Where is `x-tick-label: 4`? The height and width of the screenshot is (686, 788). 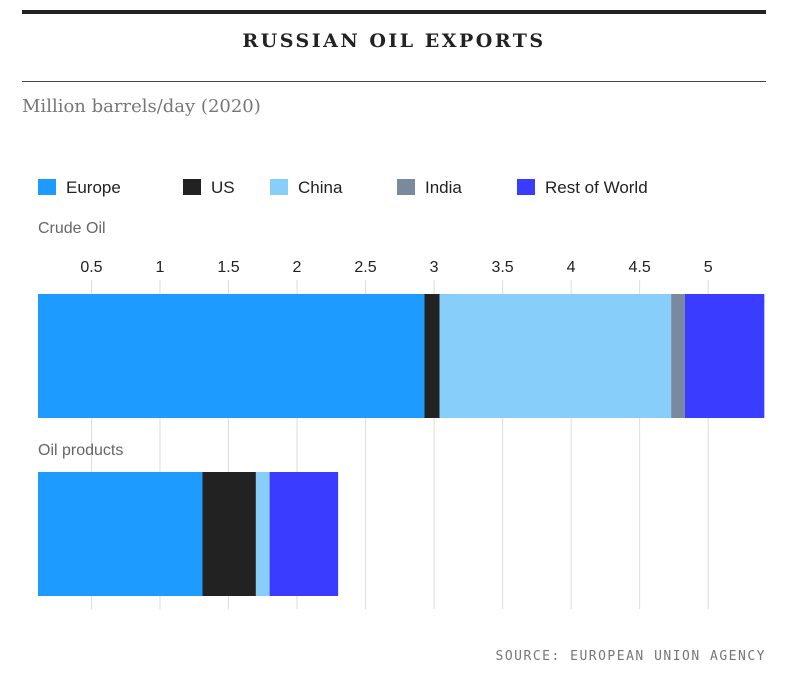 x-tick-label: 4 is located at coordinates (571, 267).